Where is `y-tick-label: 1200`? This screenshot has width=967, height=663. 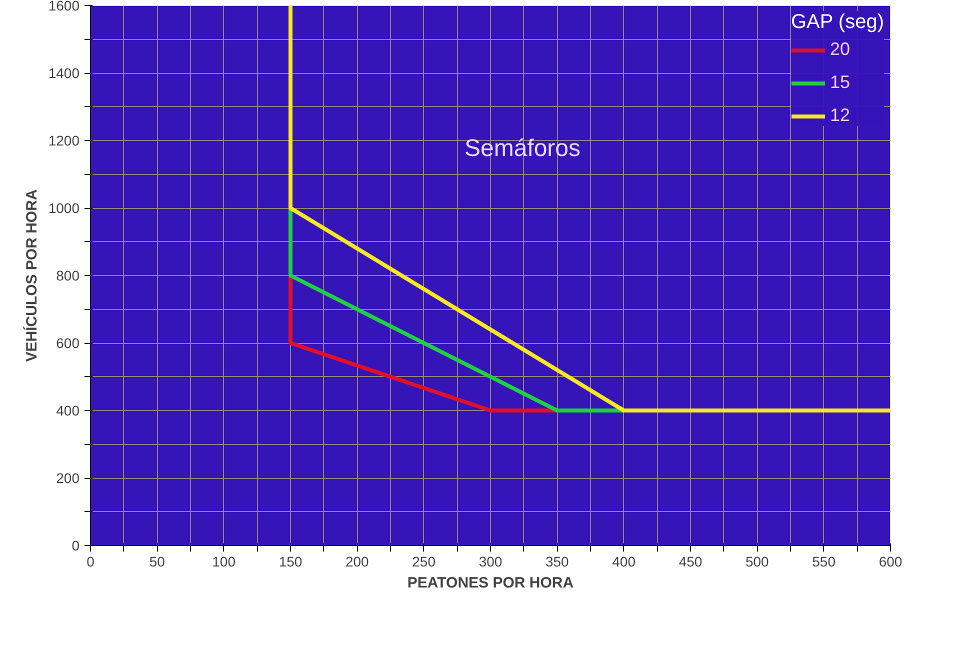
y-tick-label: 1200 is located at coordinates (64, 140).